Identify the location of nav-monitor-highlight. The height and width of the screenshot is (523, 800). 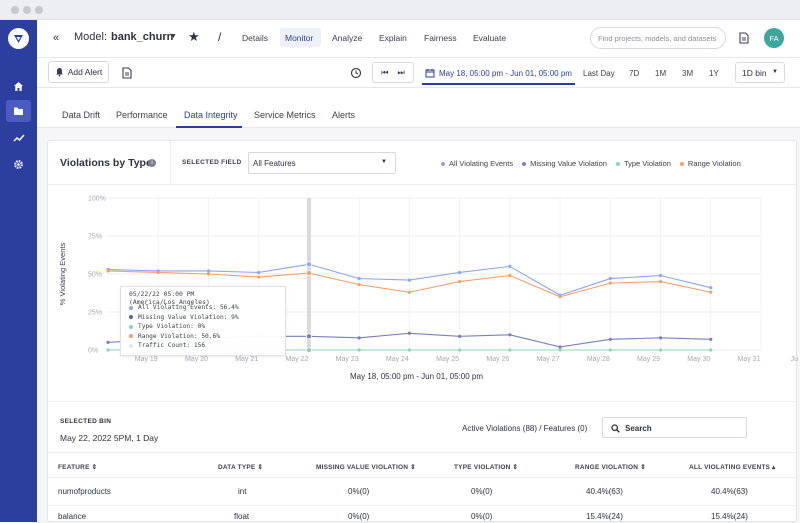
(300, 37).